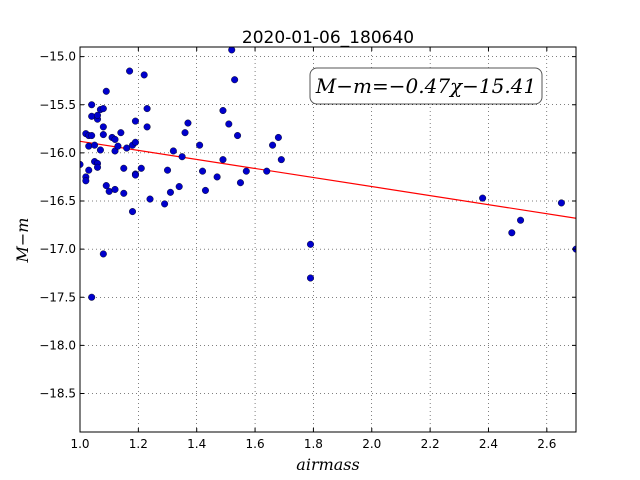  What do you see at coordinates (57, 201) in the screenshot?
I see `y-tick-label: −16.5` at bounding box center [57, 201].